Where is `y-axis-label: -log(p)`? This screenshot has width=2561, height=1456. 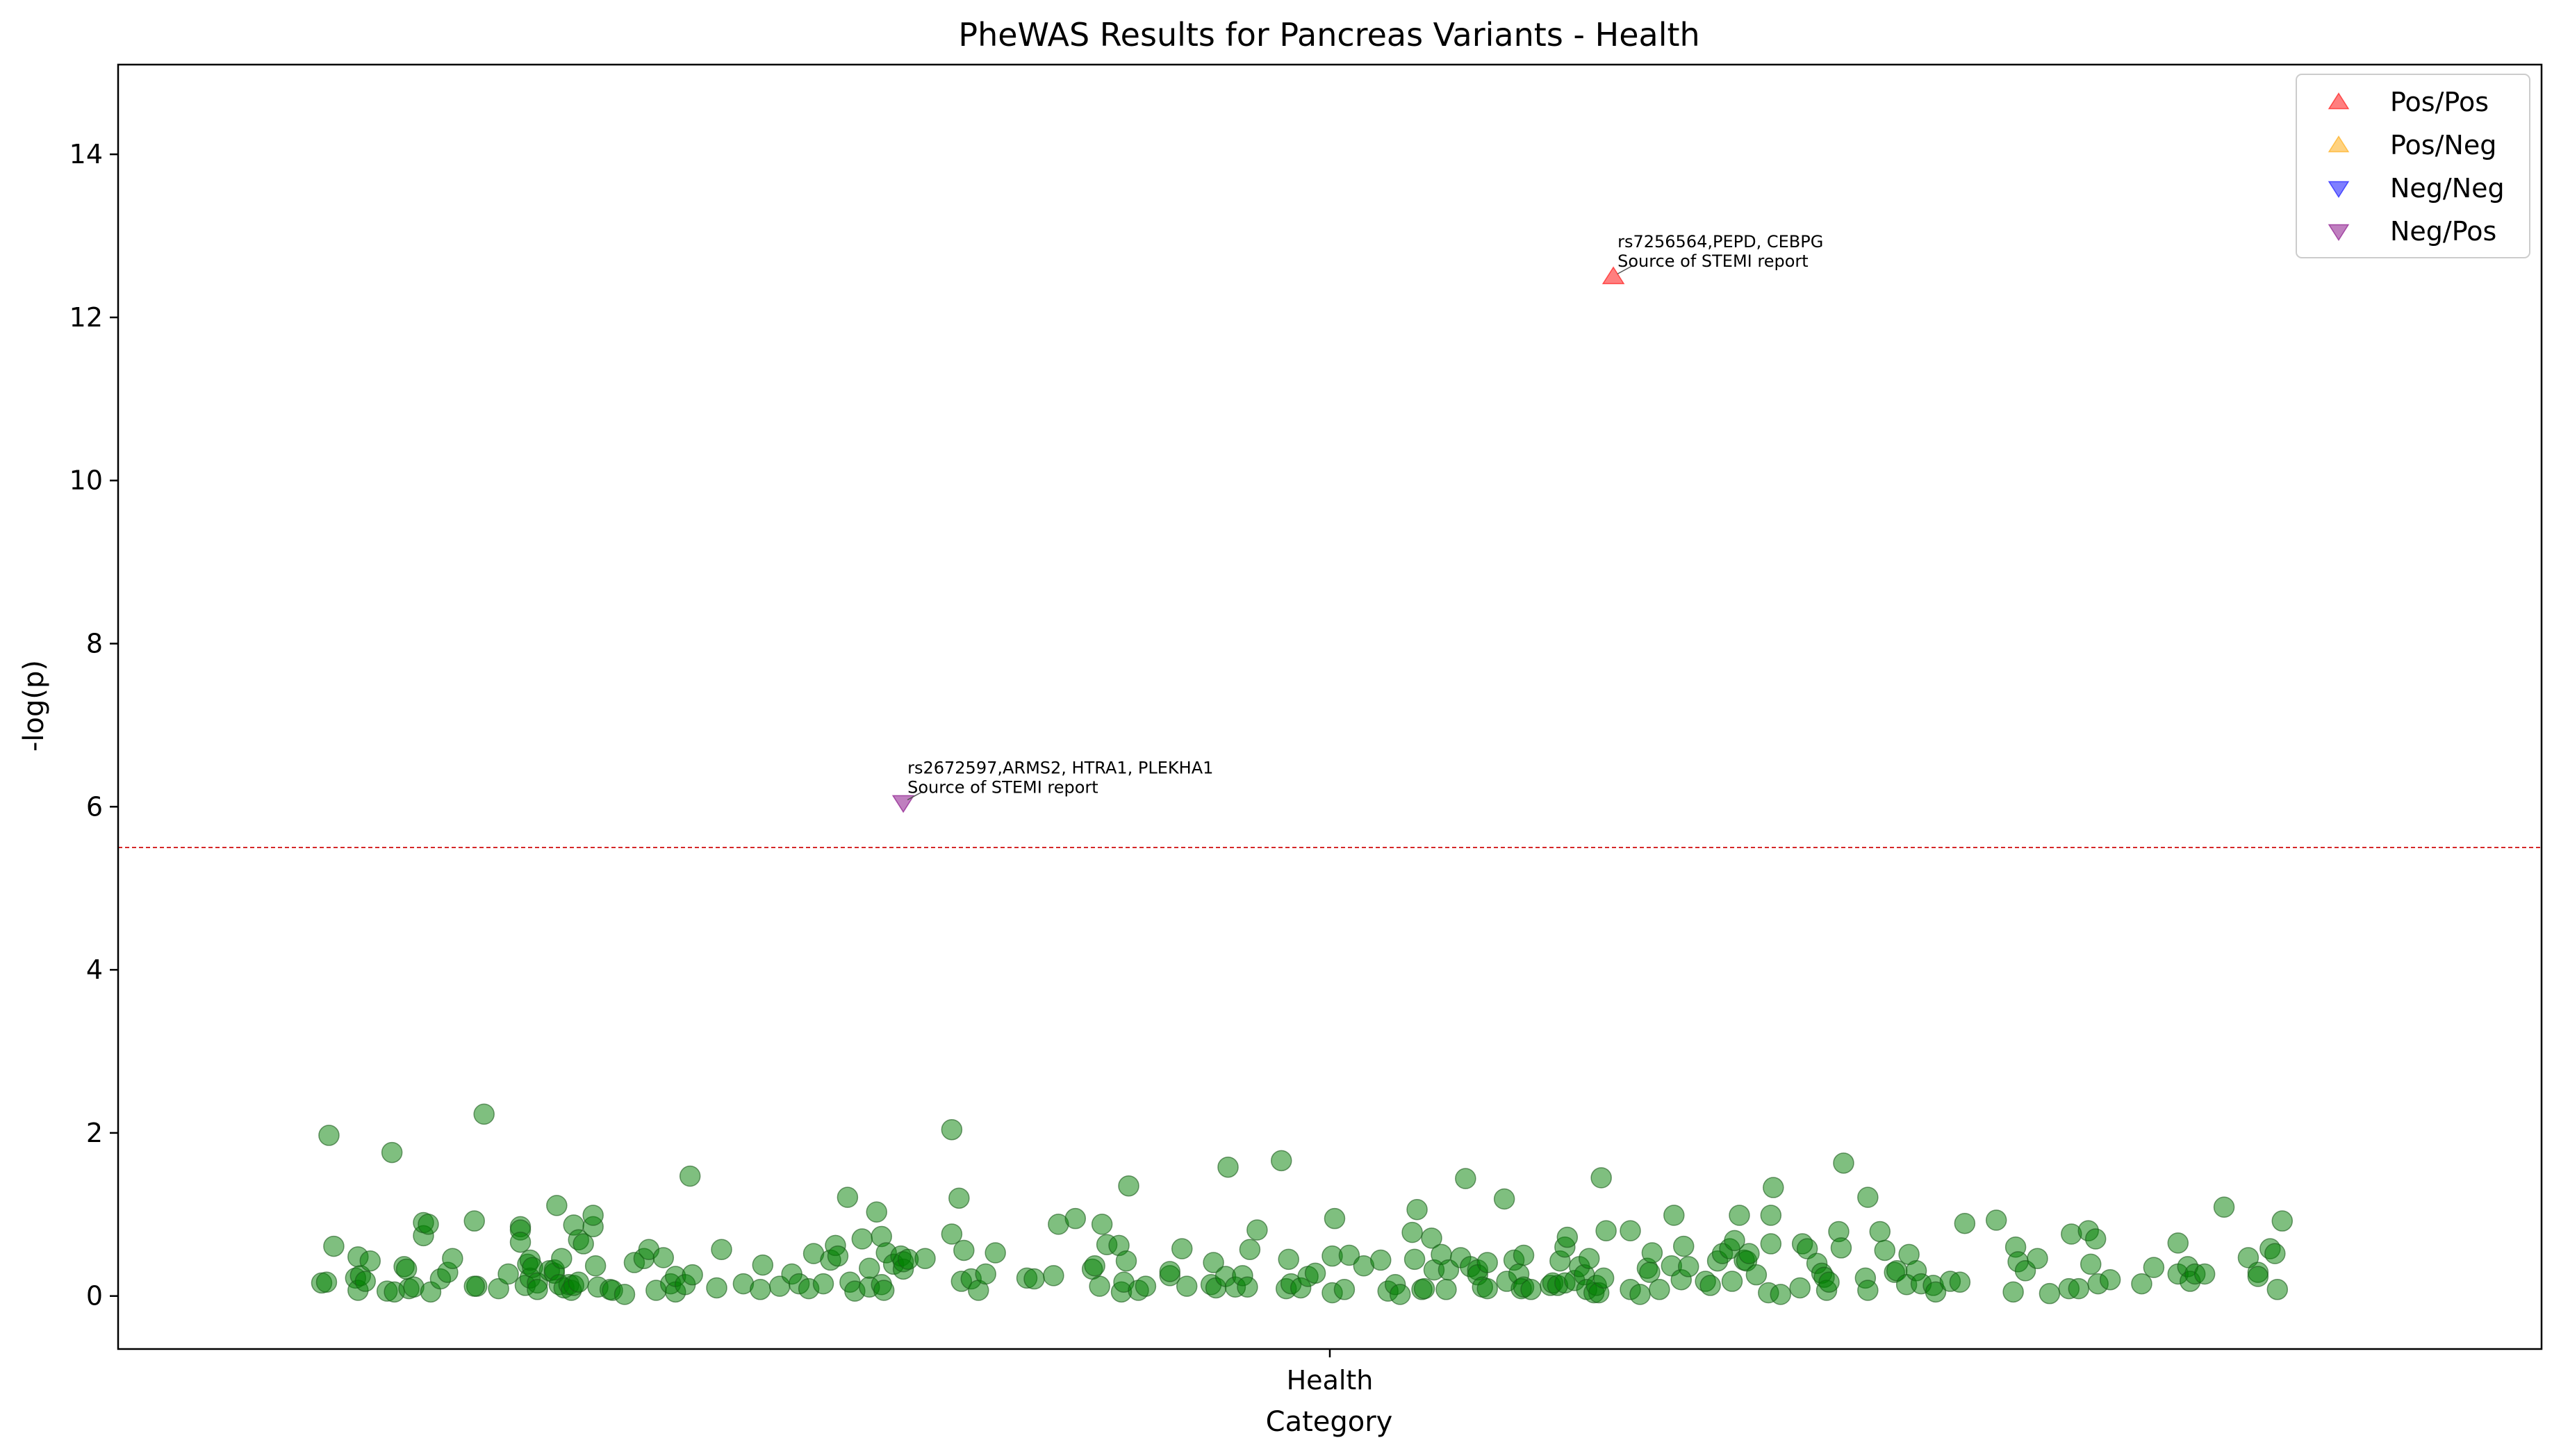 y-axis-label: -log(p) is located at coordinates (34, 706).